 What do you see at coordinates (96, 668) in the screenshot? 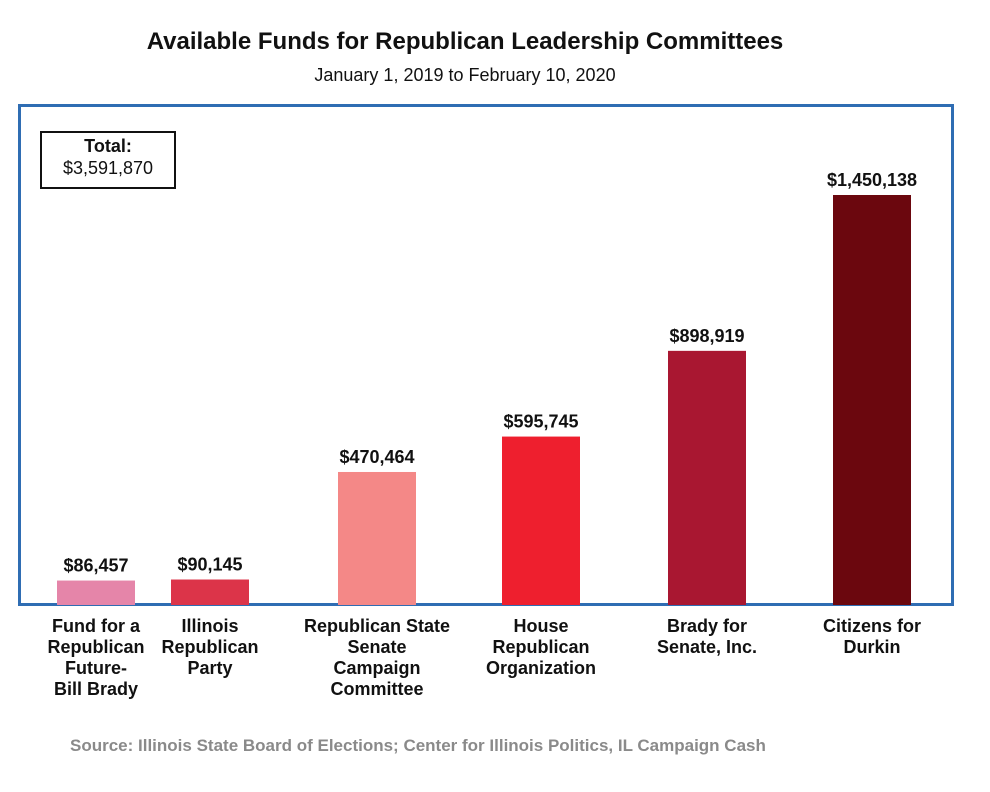
I see `category-label-line: Future-` at bounding box center [96, 668].